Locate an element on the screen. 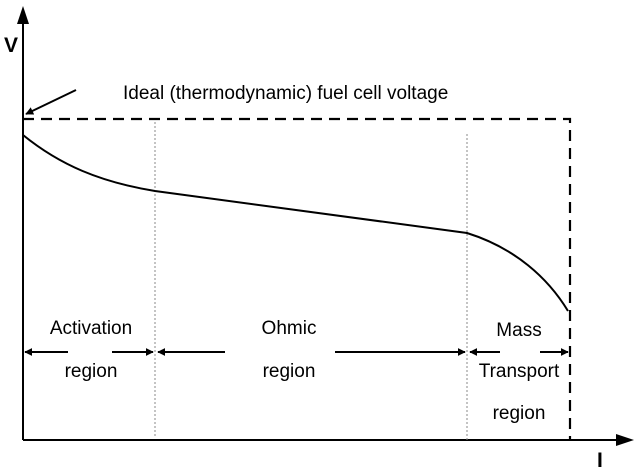  activation-region-label-line2: region is located at coordinates (91, 371).